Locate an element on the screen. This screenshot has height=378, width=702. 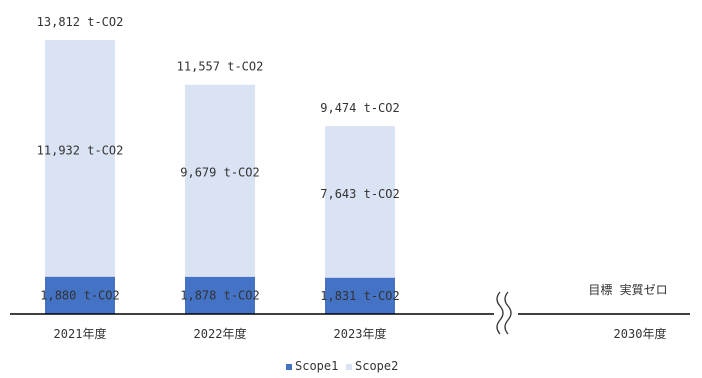
data-label-scope1-3: 1,831 t-CO2 is located at coordinates (359, 296).